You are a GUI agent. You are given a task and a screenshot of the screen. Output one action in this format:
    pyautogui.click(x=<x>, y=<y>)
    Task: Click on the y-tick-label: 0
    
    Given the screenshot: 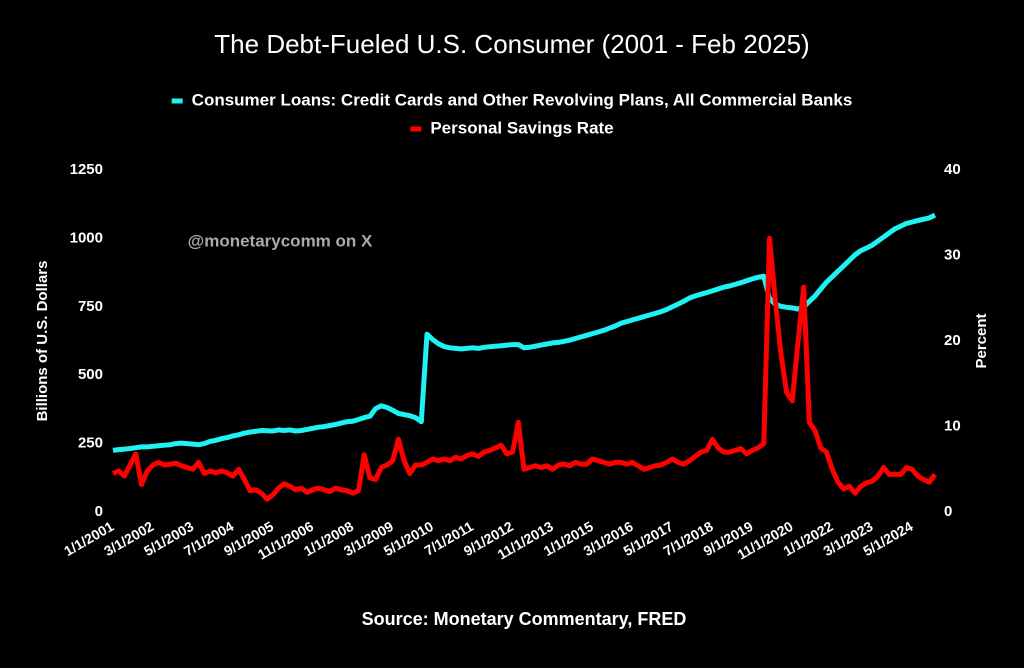 What is the action you would take?
    pyautogui.click(x=99, y=511)
    